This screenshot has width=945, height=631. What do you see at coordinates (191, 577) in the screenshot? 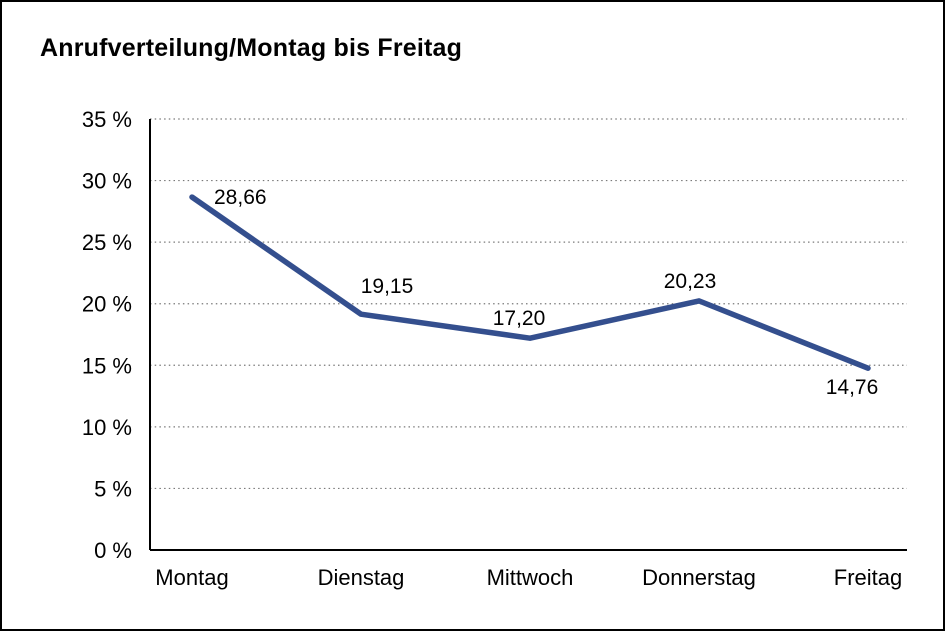
I see `x-category-label: Montag` at bounding box center [191, 577].